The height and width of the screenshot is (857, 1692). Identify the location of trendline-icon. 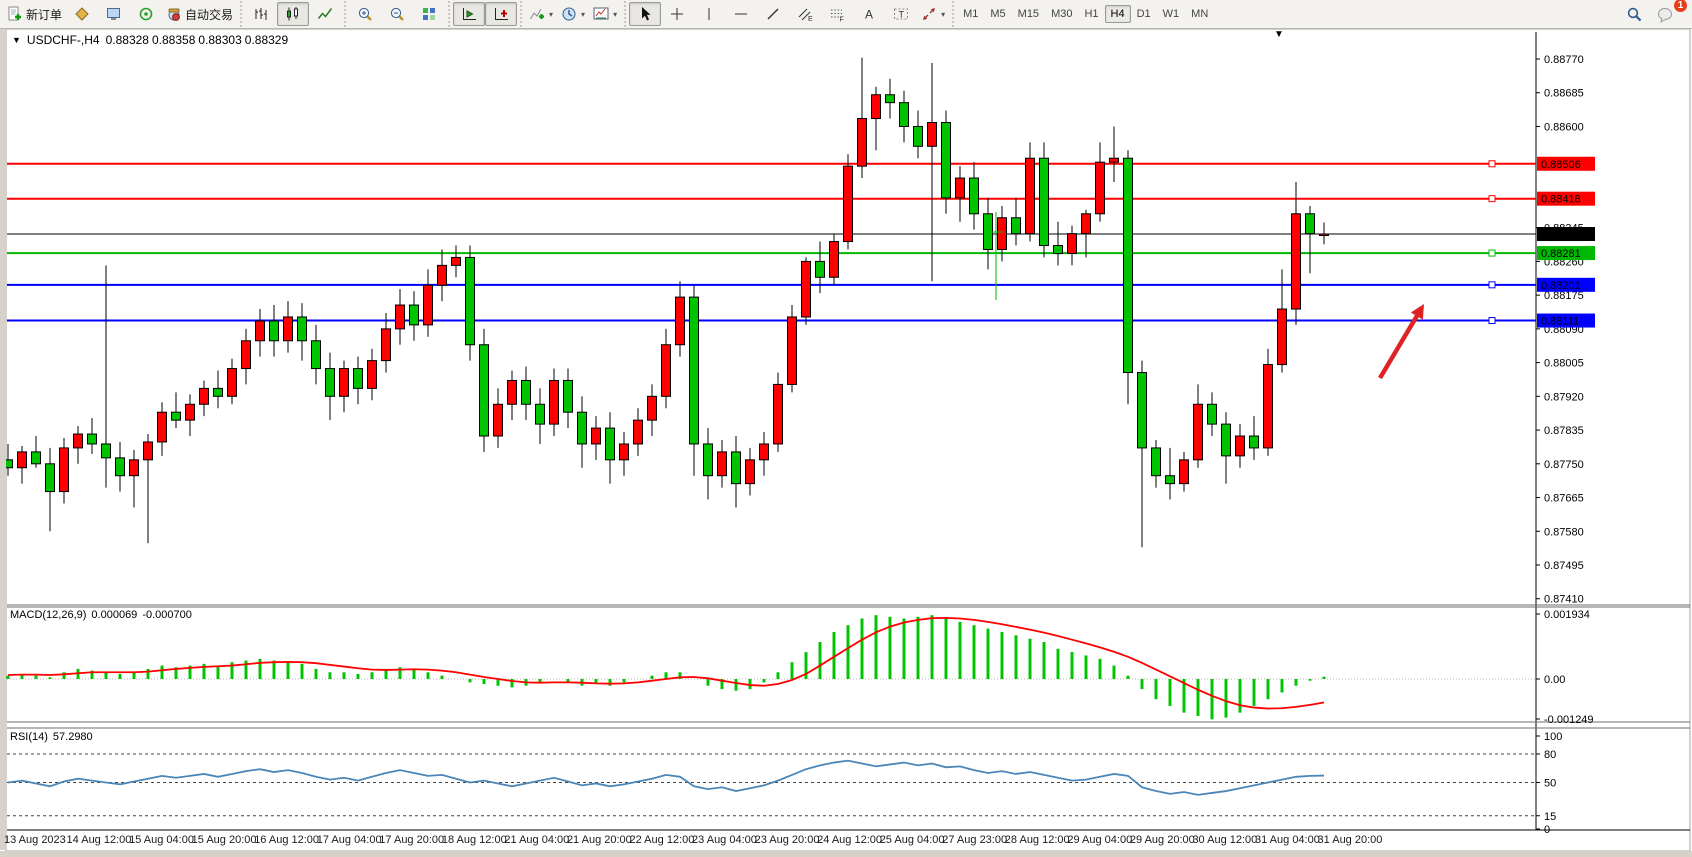
(773, 14).